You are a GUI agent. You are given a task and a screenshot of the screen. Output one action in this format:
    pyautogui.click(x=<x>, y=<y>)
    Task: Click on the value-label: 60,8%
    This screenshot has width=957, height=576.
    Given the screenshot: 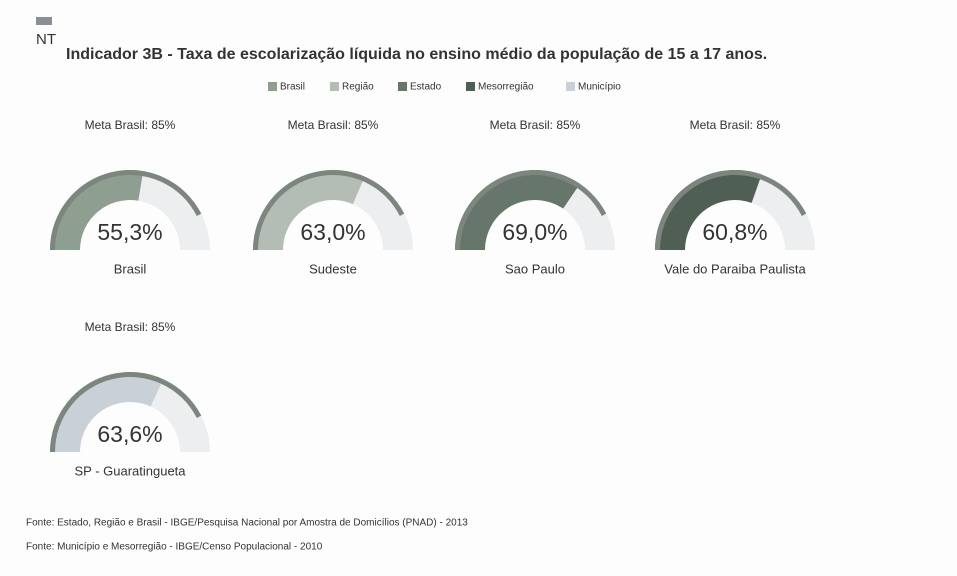 What is the action you would take?
    pyautogui.click(x=734, y=232)
    